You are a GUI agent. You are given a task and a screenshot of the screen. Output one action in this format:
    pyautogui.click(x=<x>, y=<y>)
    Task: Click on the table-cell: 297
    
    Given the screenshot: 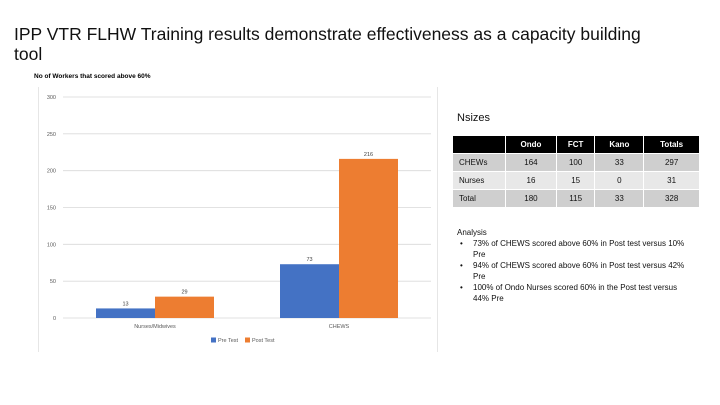 What is the action you would take?
    pyautogui.click(x=671, y=162)
    